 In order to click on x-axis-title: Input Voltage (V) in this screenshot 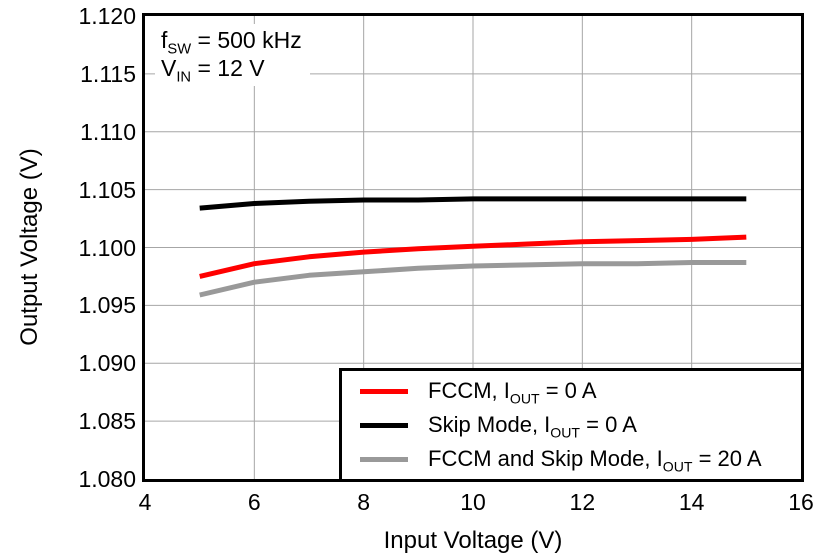, I will do `click(473, 540)`.